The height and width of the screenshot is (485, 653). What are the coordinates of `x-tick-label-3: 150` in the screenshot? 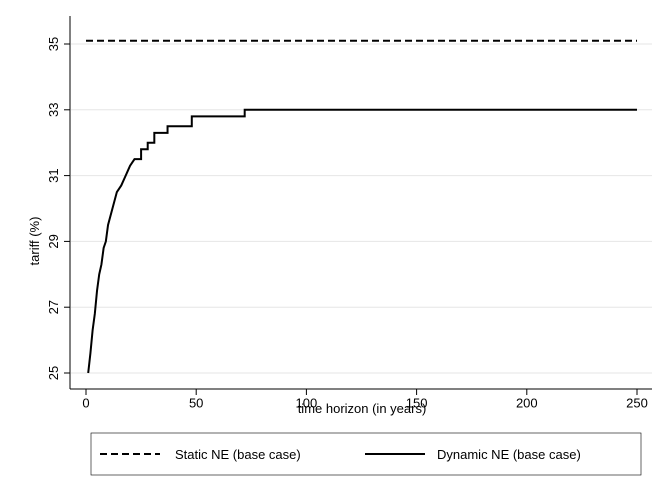 It's located at (417, 403).